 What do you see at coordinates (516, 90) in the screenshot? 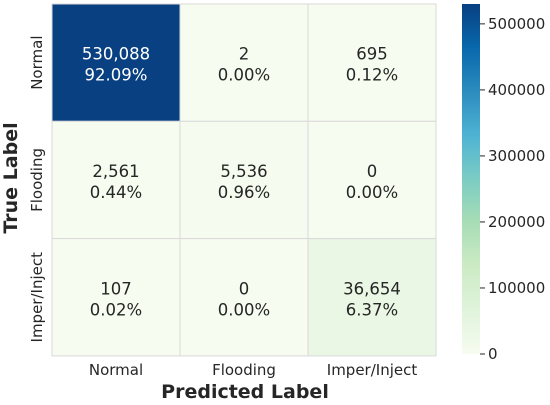
I see `colorbar-tick-label: 400000` at bounding box center [516, 90].